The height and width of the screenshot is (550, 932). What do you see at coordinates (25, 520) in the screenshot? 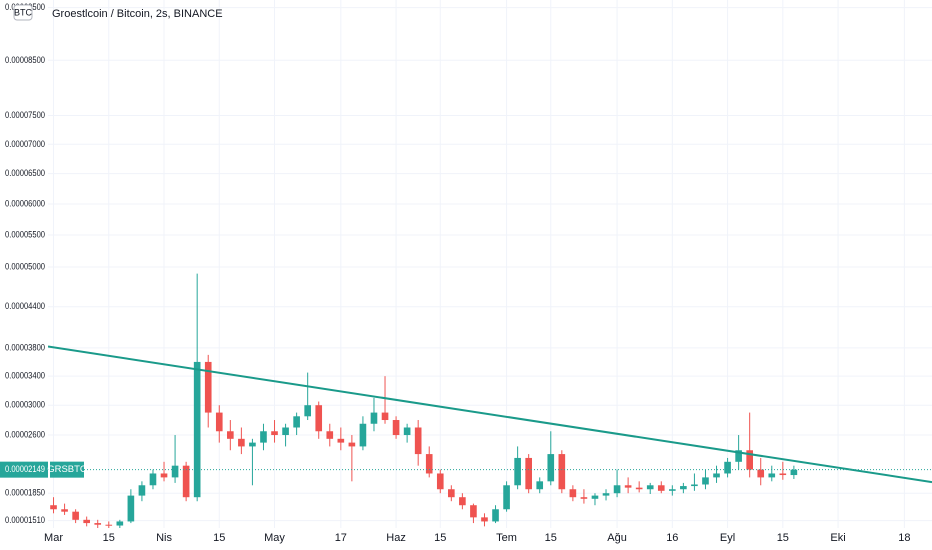
I see `y-tick-label: 0.00001510` at bounding box center [25, 520].